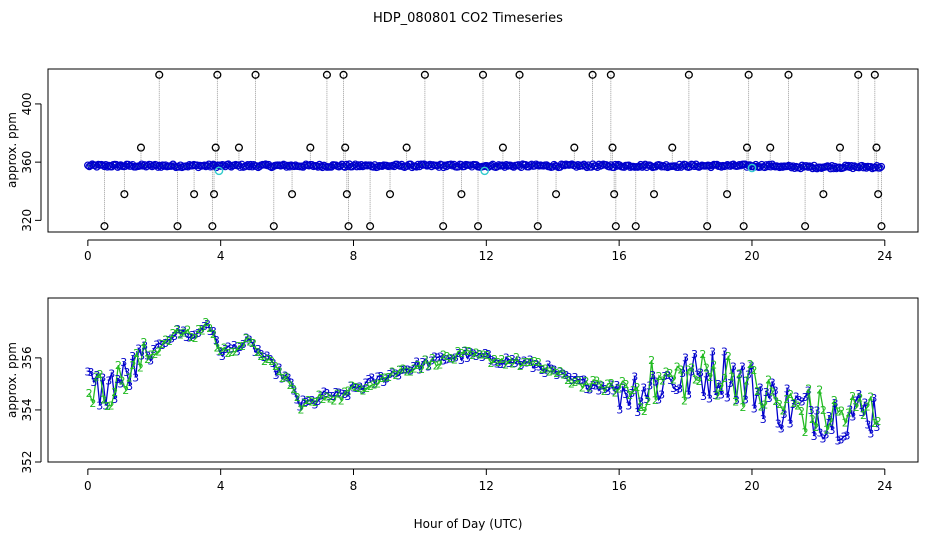 This screenshot has height=540, width=936. Describe the element at coordinates (484, 171) in the screenshot. I see `top-cyan-point` at that location.